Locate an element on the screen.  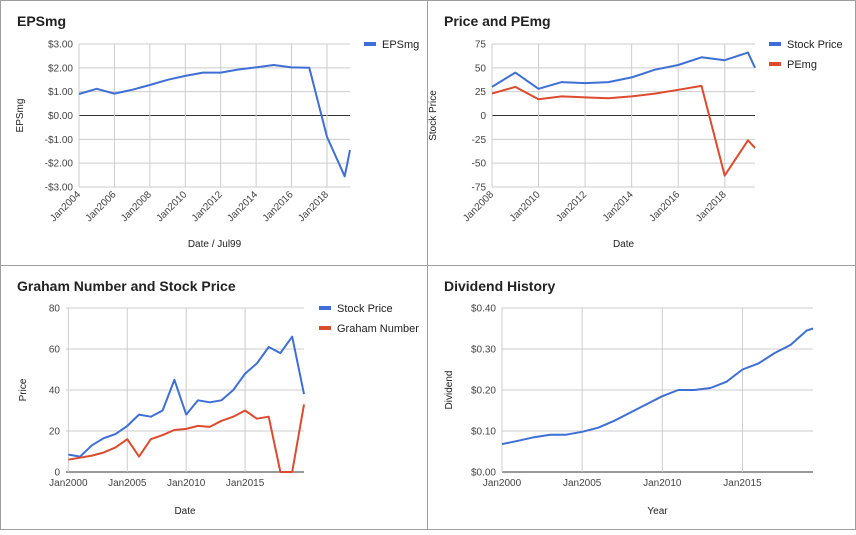
legend-label: Graham Number is located at coordinates (378, 329).